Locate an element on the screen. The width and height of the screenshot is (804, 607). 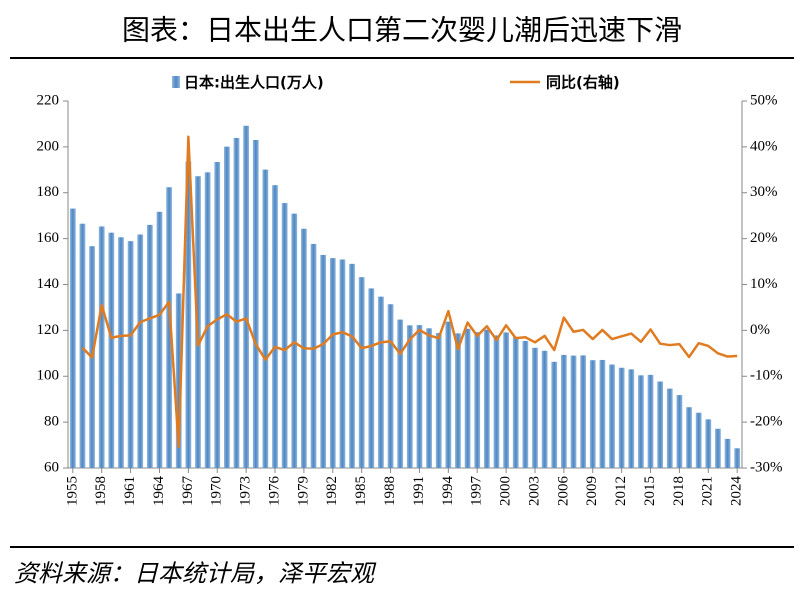
y-tick-label: 100 is located at coordinates (48, 376).